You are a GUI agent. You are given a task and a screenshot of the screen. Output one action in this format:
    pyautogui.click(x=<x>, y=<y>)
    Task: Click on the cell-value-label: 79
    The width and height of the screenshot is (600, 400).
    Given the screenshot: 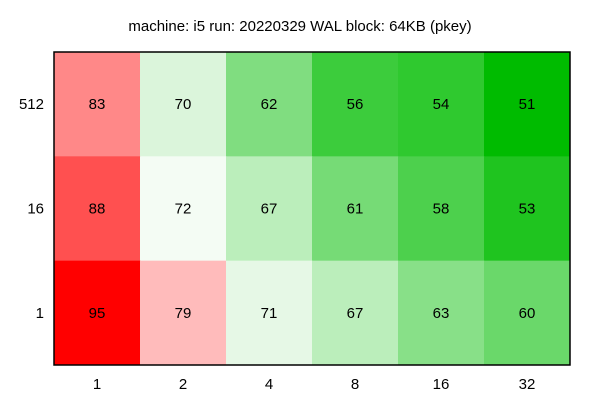 What is the action you would take?
    pyautogui.click(x=183, y=313)
    